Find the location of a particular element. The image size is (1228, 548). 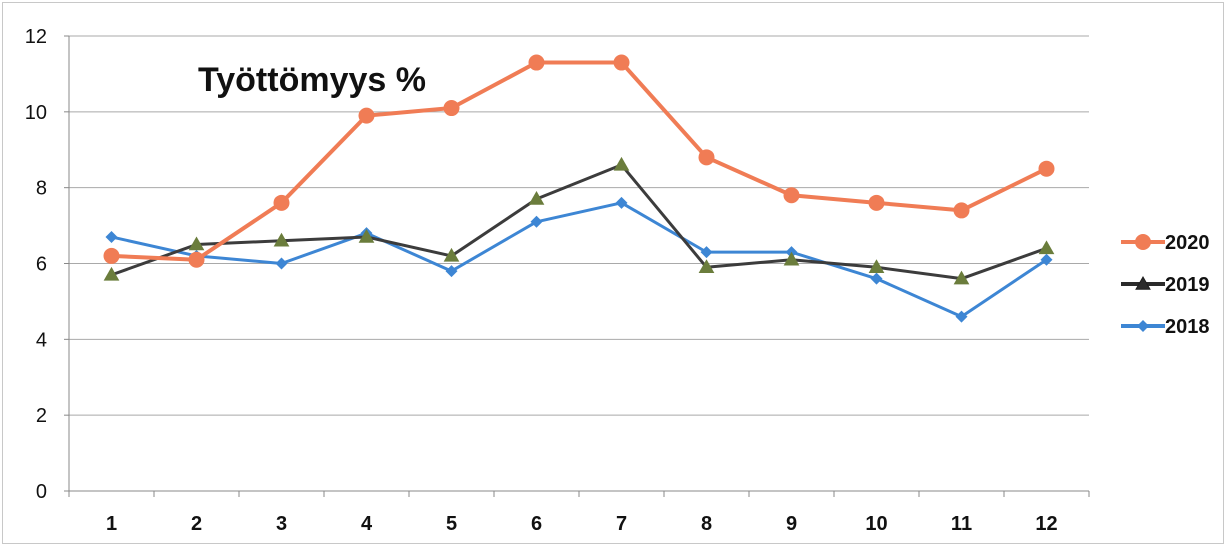

y-tick-label: 6 is located at coordinates (41, 265).